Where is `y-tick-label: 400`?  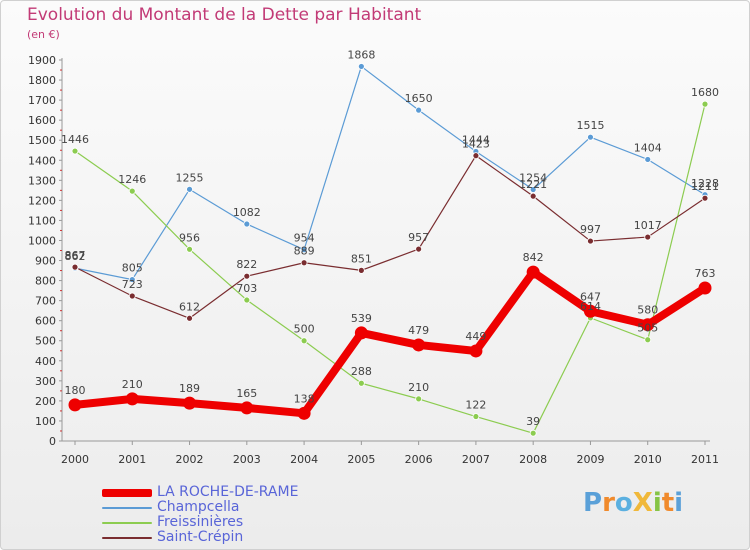 y-tick-label: 400 is located at coordinates (45, 361).